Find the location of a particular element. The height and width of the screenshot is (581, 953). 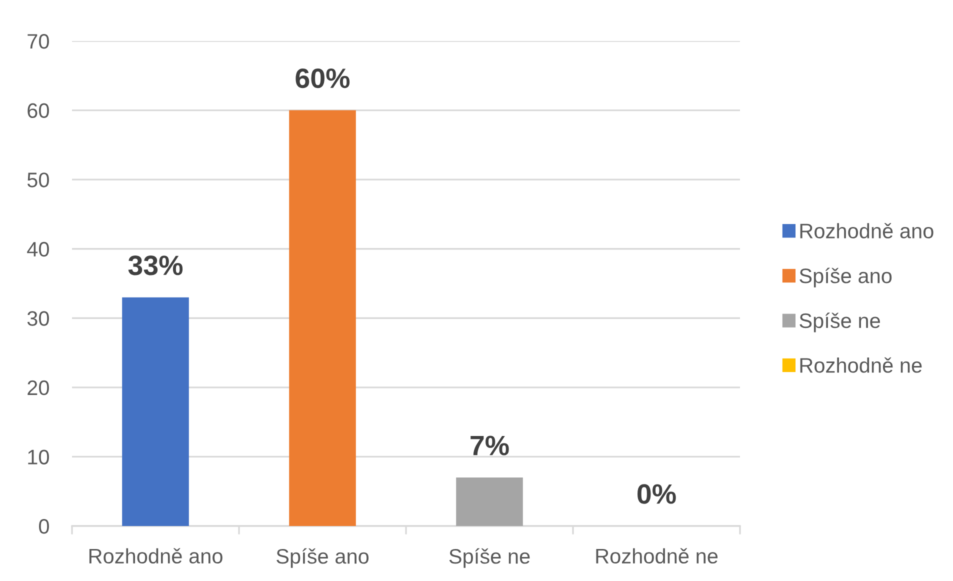

y-tick-label: 10 is located at coordinates (38, 457).